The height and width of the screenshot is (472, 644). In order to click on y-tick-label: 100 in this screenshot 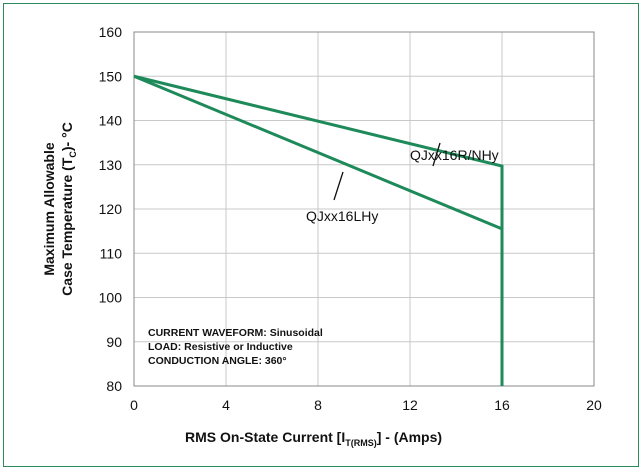, I will do `click(111, 298)`.